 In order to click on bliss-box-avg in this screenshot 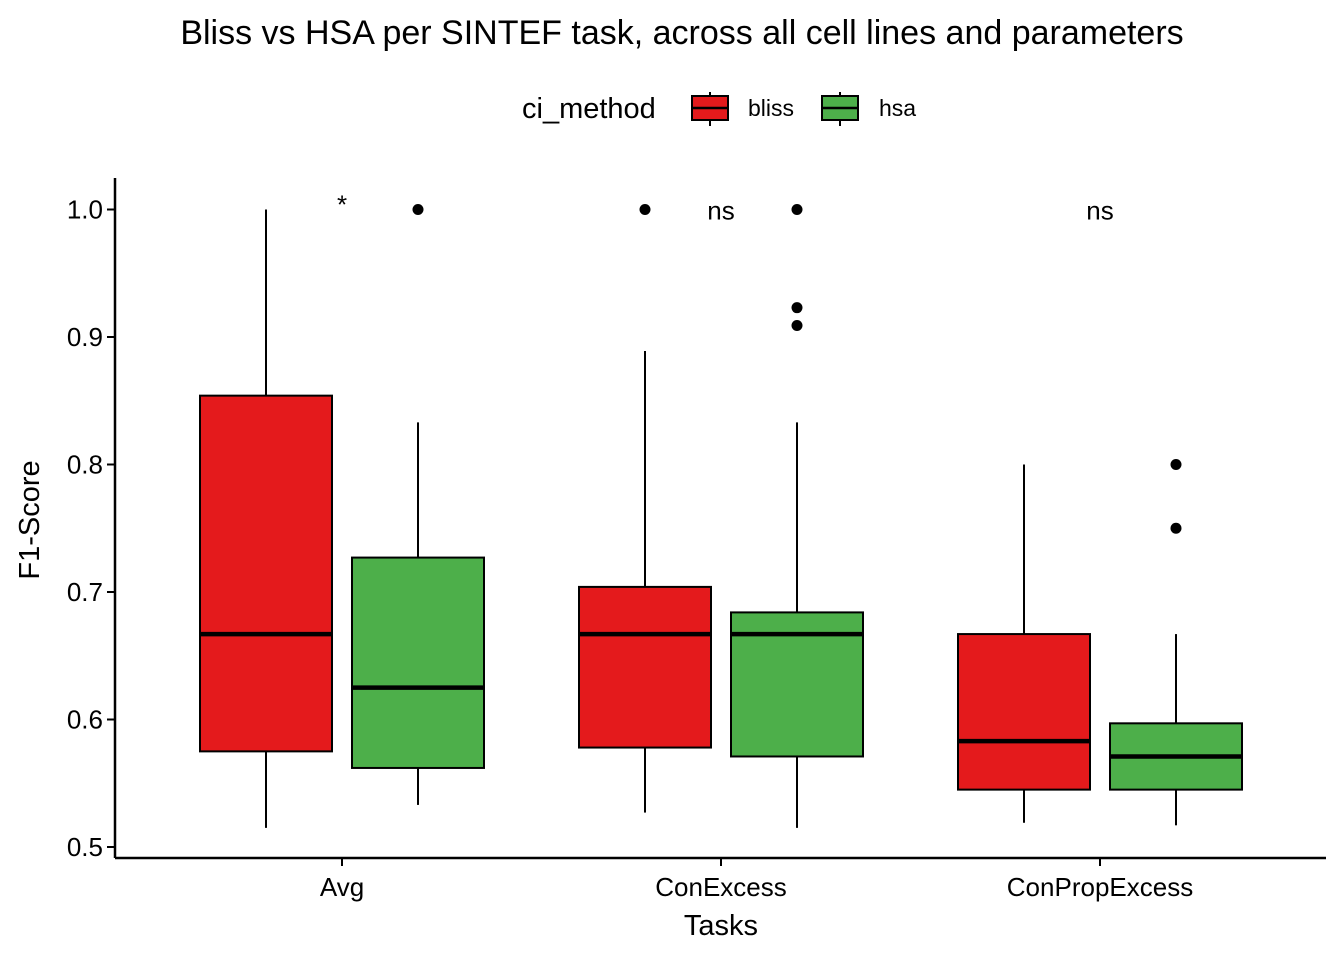, I will do `click(266, 518)`.